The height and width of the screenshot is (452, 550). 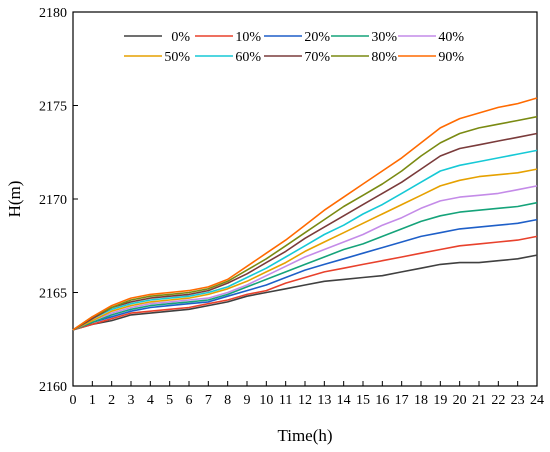 I want to click on x-tick-label: 11, so click(x=285, y=400).